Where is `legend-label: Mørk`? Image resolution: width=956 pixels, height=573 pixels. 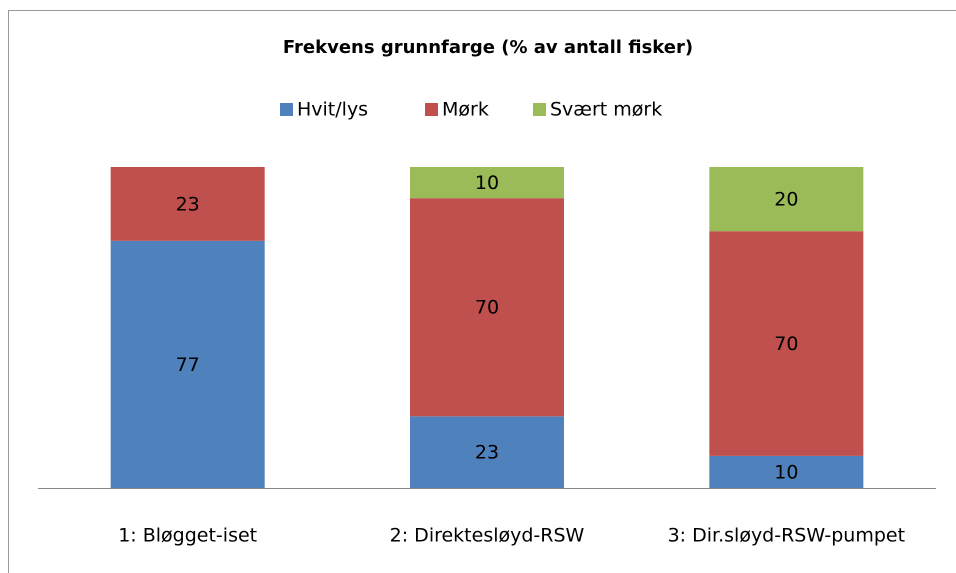 legend-label: Mørk is located at coordinates (465, 110).